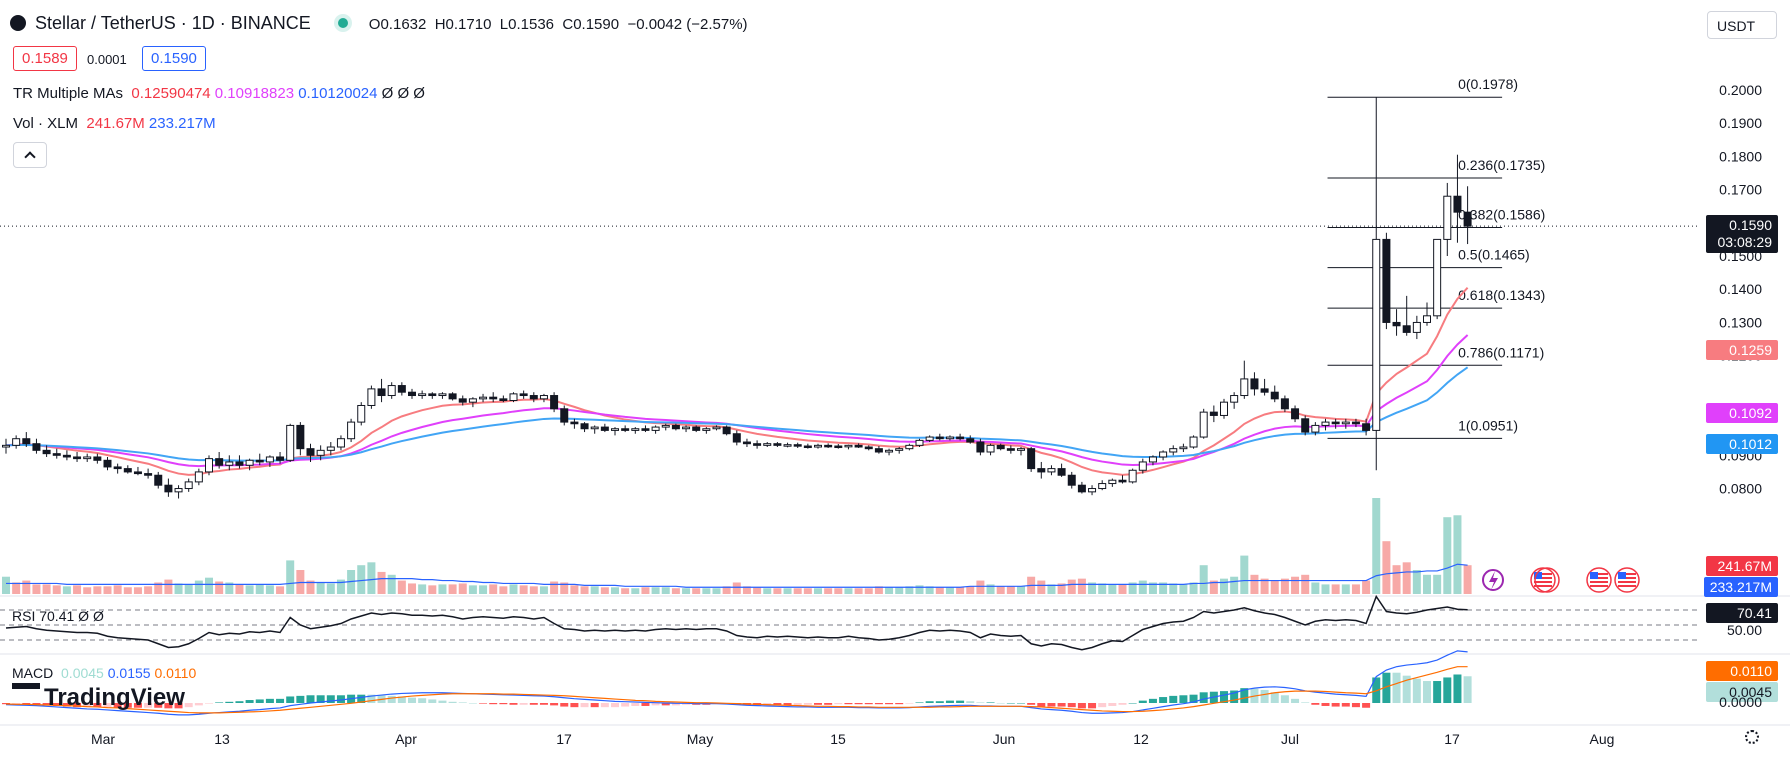 The width and height of the screenshot is (1790, 757). I want to click on fib-level-label: 1(0.0951), so click(1488, 425).